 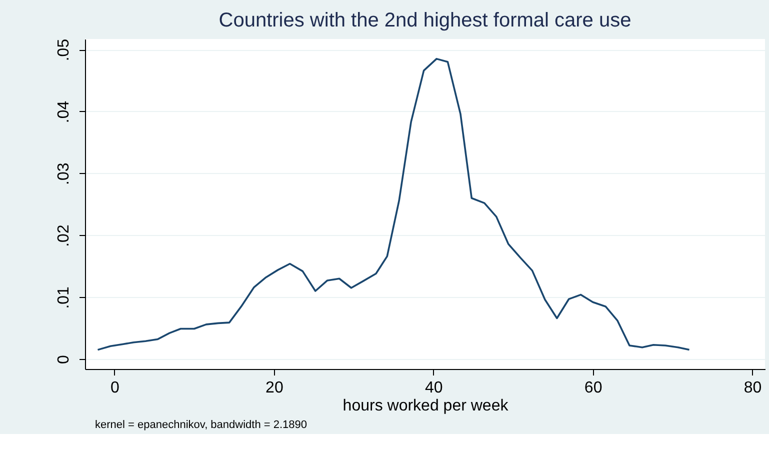 I want to click on y-tick-label: .03, so click(x=64, y=173).